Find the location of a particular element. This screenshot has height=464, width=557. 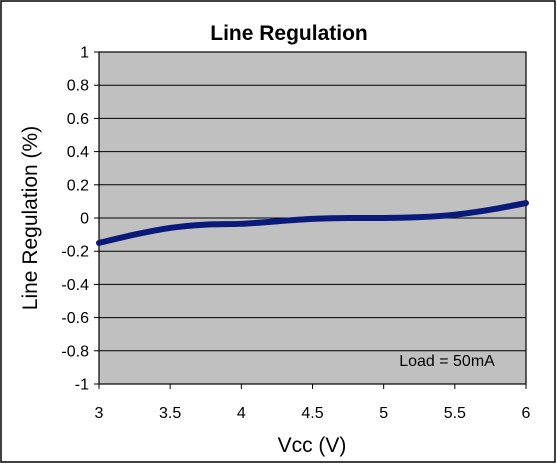

y-axis-label: Line Regulation (%) is located at coordinates (30, 218).